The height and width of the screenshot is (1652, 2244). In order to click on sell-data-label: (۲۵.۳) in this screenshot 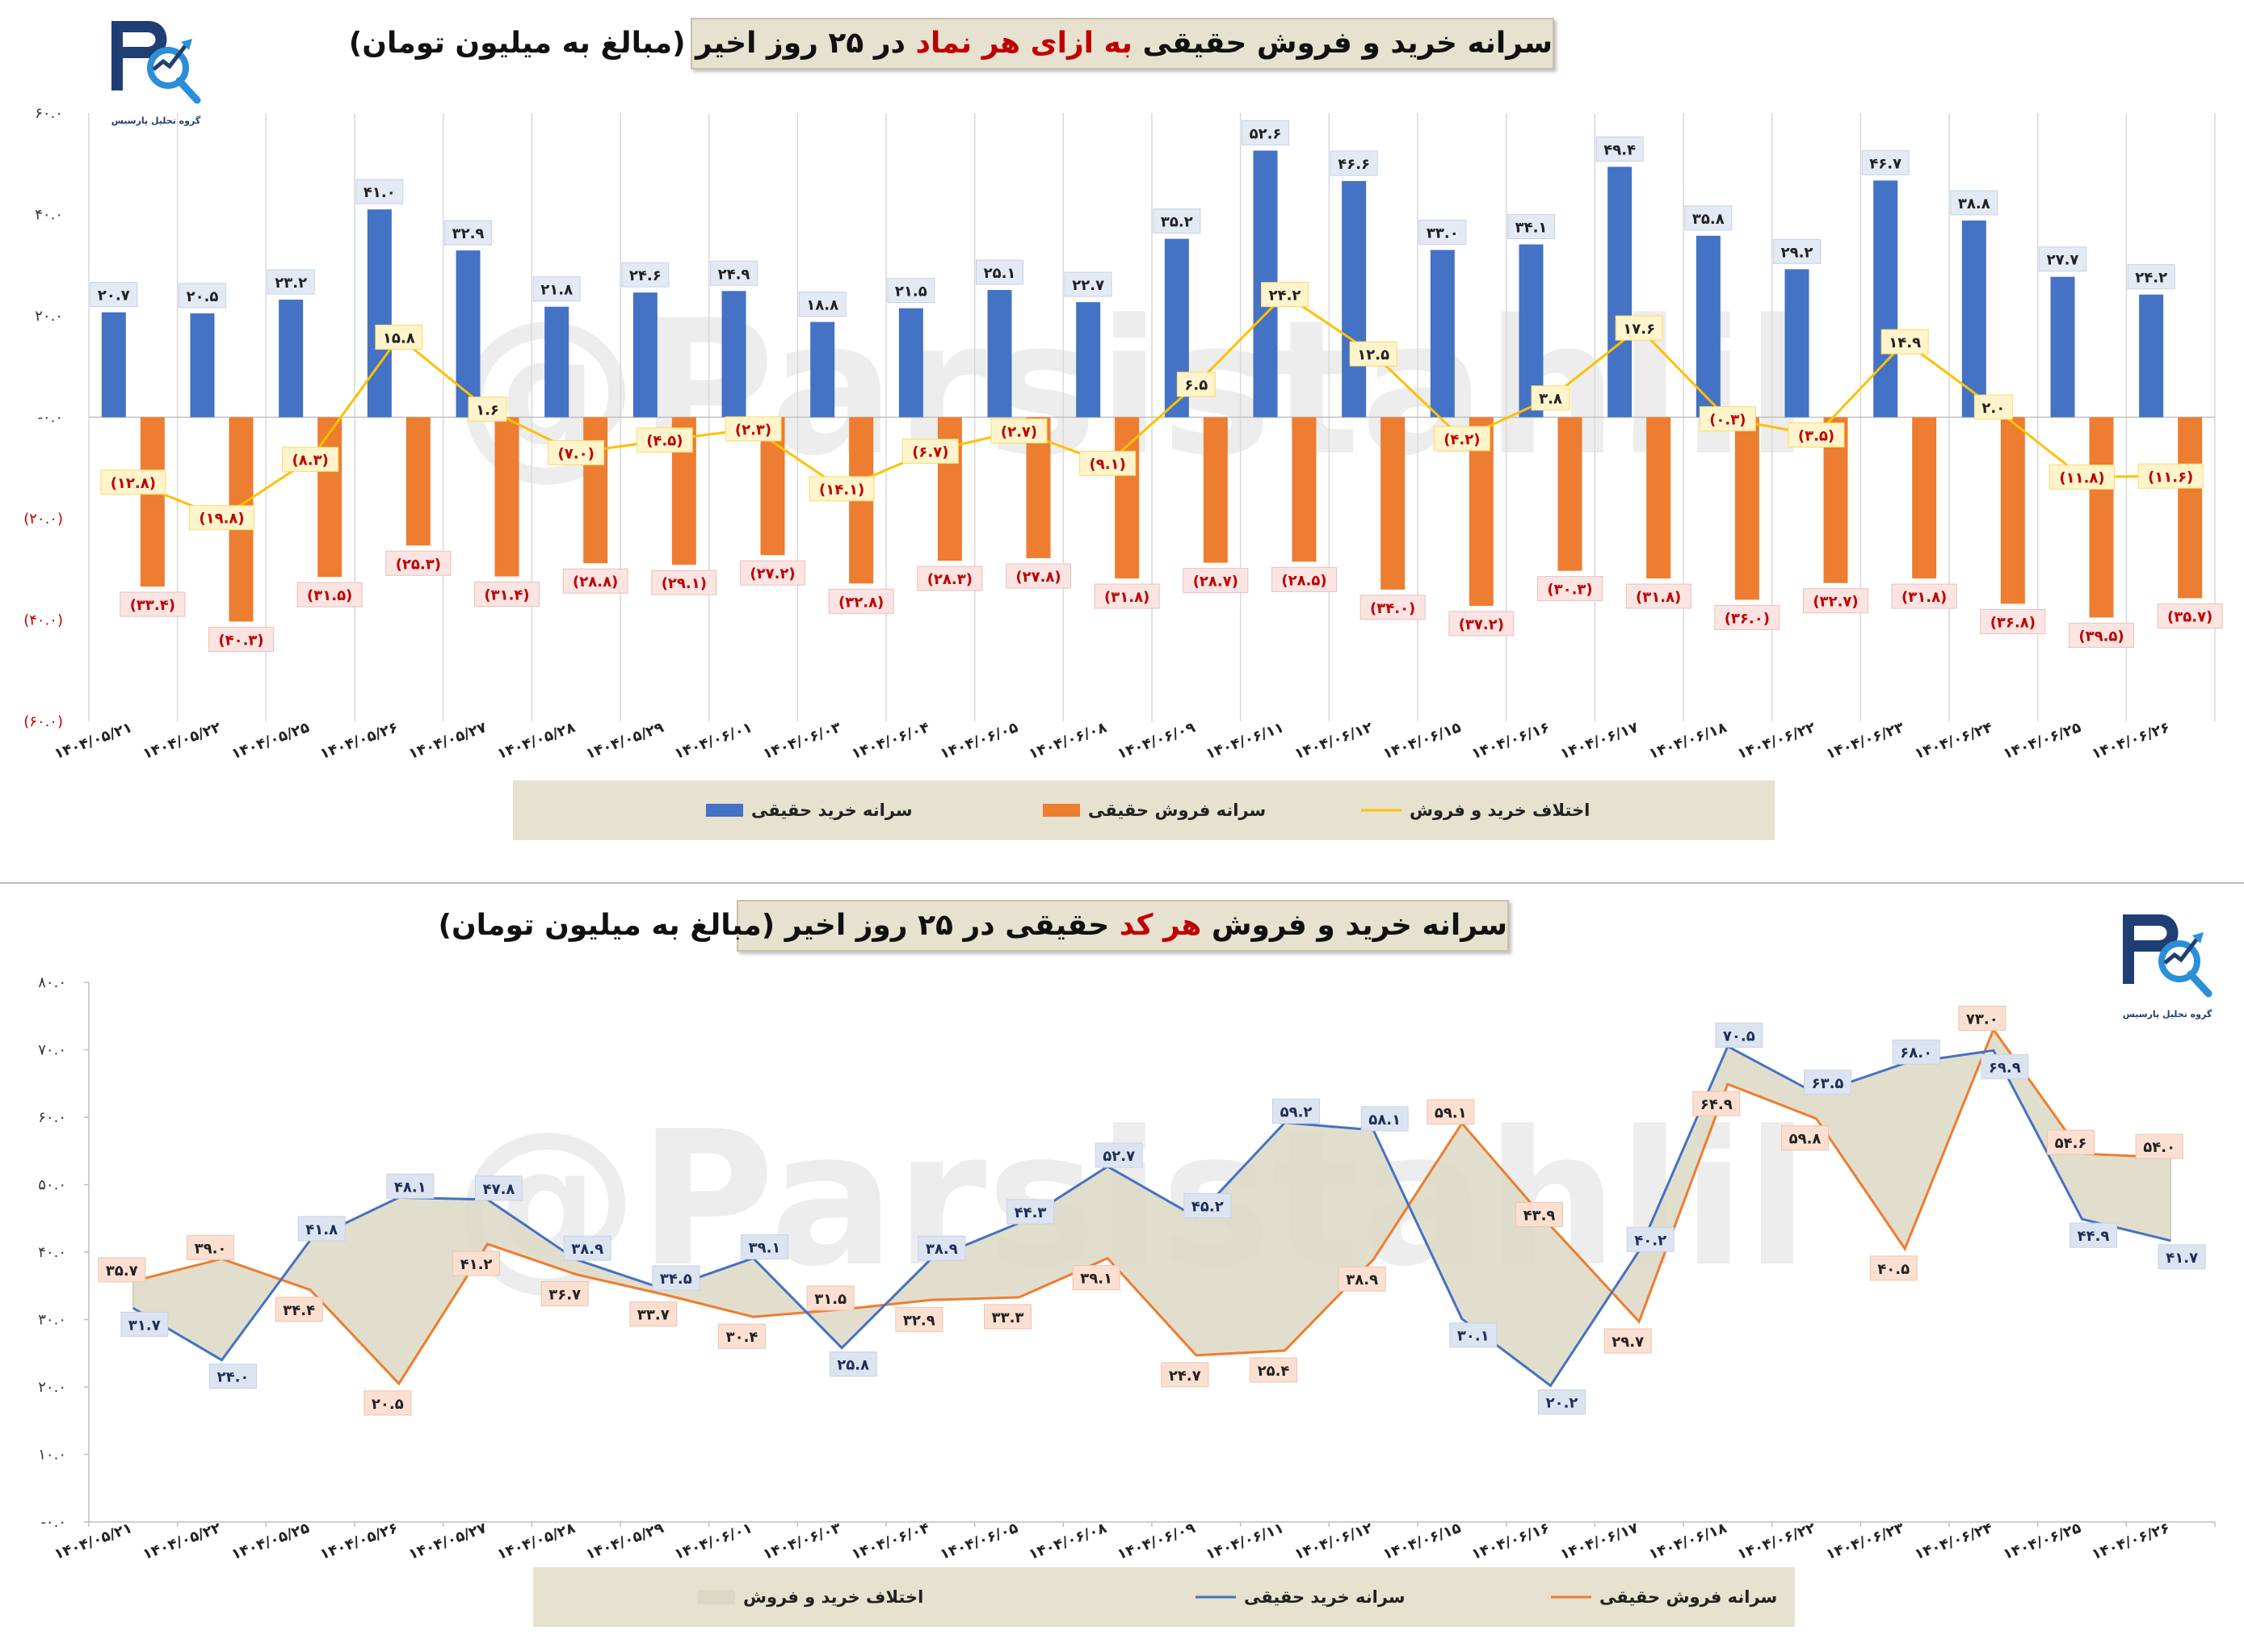, I will do `click(418, 565)`.